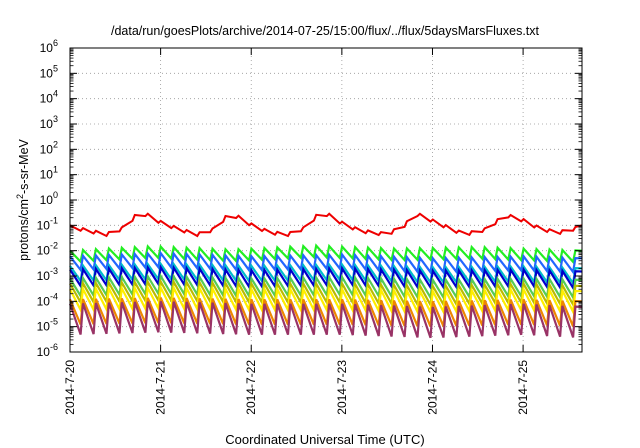 This screenshot has width=640, height=448. I want to click on x-axis-label: Coordinated Universal Time (UTC), so click(324, 439).